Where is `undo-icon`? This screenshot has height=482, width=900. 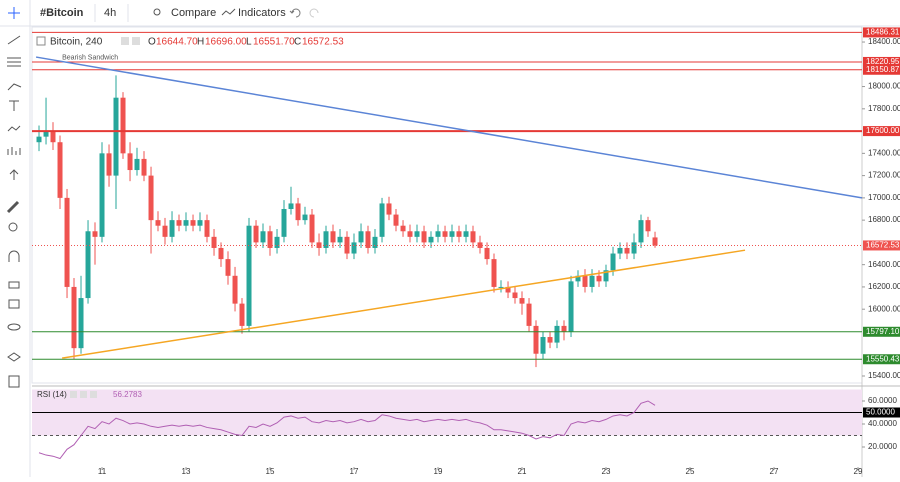
undo-icon is located at coordinates (295, 13).